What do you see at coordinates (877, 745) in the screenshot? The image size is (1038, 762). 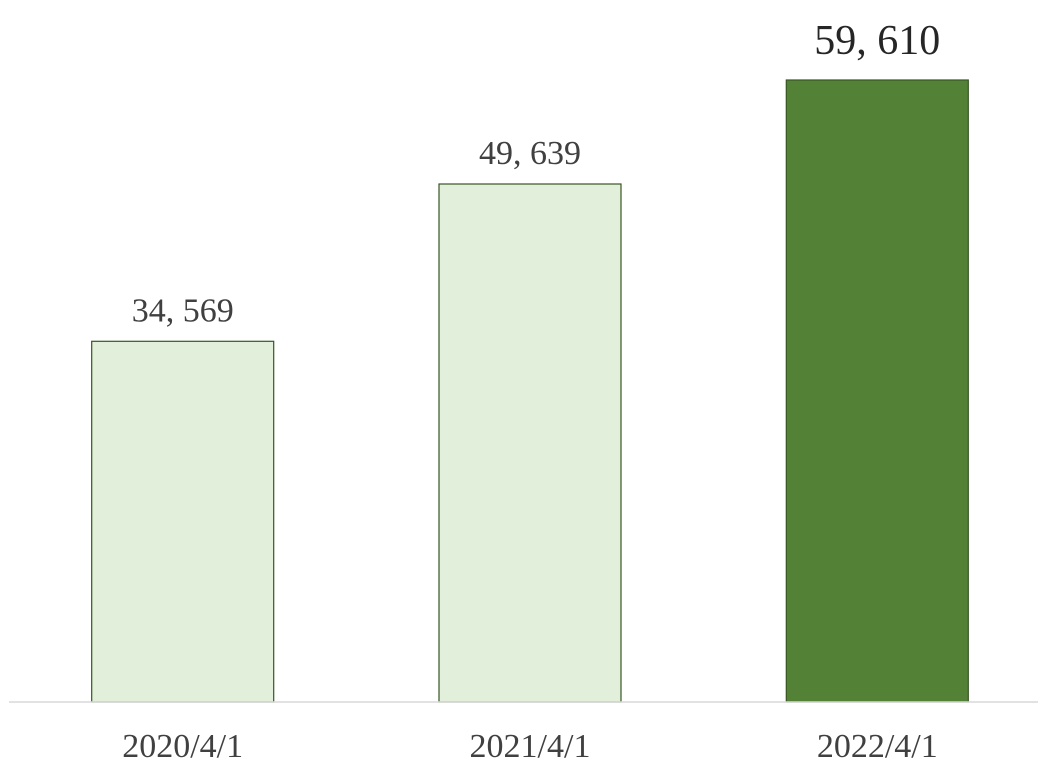 I see `x-tick-label-2022/4/1: 2022/4/1` at bounding box center [877, 745].